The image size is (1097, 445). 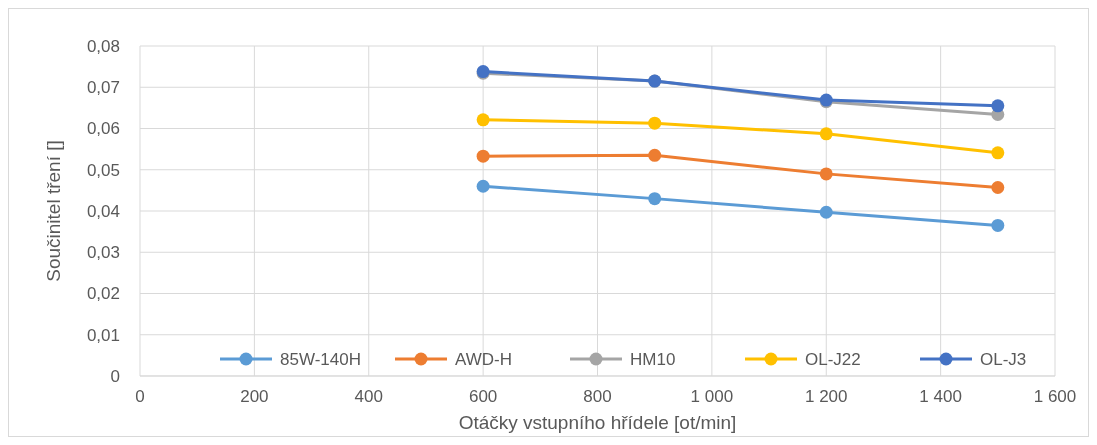 I want to click on y-tick-label: 0,02, so click(x=103, y=294).